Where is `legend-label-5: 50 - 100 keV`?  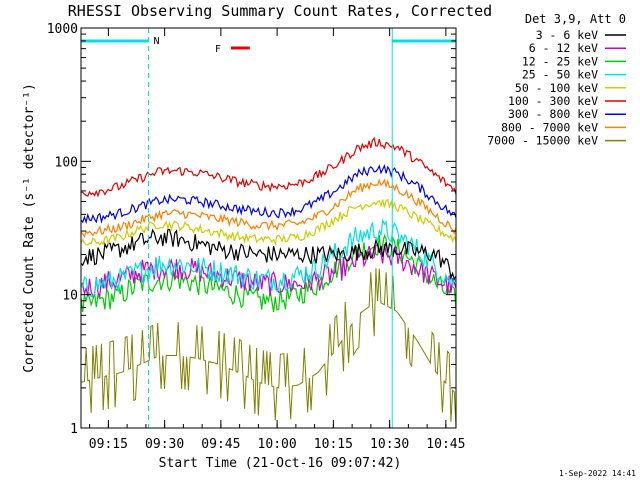
legend-label-5: 50 - 100 keV is located at coordinates (556, 88).